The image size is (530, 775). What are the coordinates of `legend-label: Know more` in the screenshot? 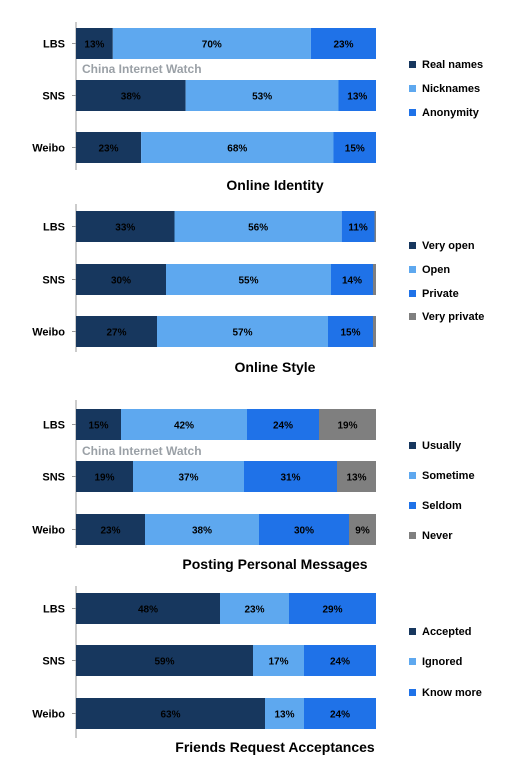 It's located at (452, 693).